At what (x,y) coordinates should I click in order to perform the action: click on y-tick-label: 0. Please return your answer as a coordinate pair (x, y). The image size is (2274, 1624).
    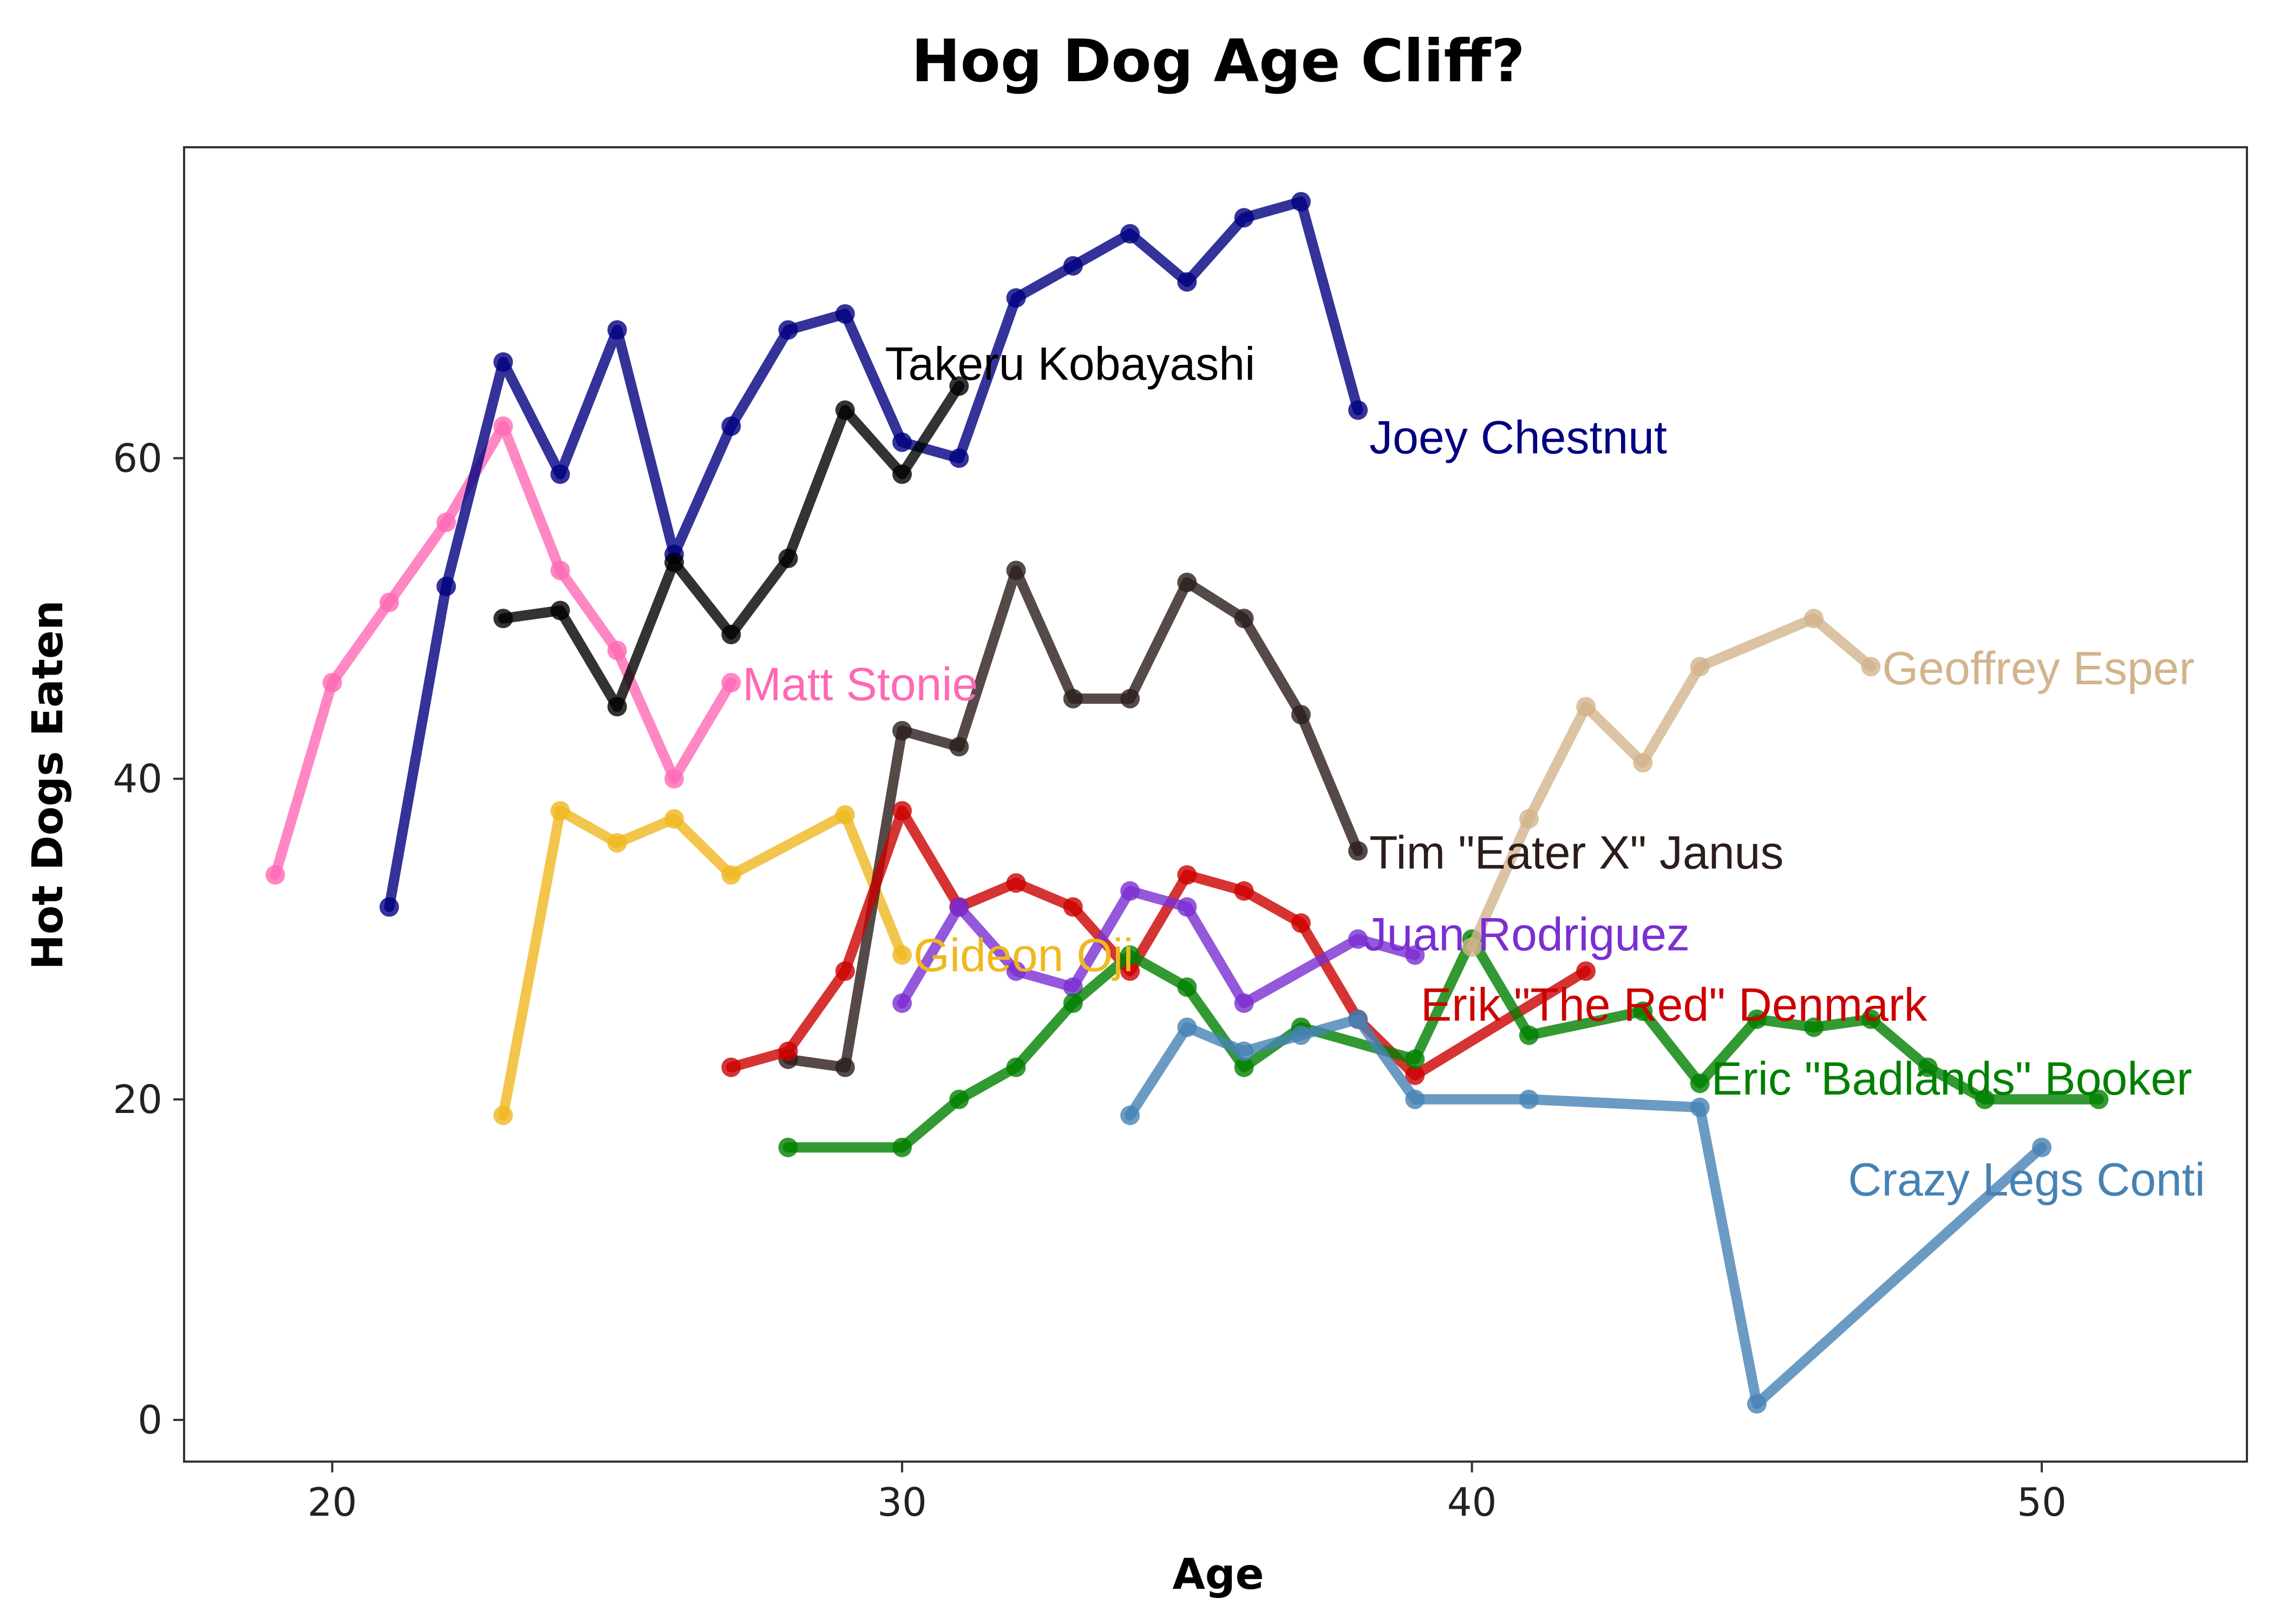
    Looking at the image, I should click on (150, 1420).